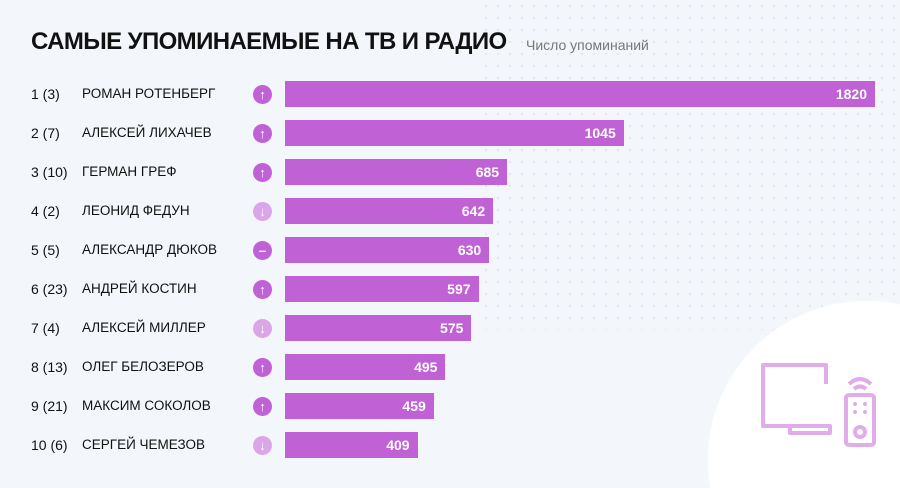 The width and height of the screenshot is (900, 488). Describe the element at coordinates (600, 133) in the screenshot. I see `value-label: 1045` at that location.